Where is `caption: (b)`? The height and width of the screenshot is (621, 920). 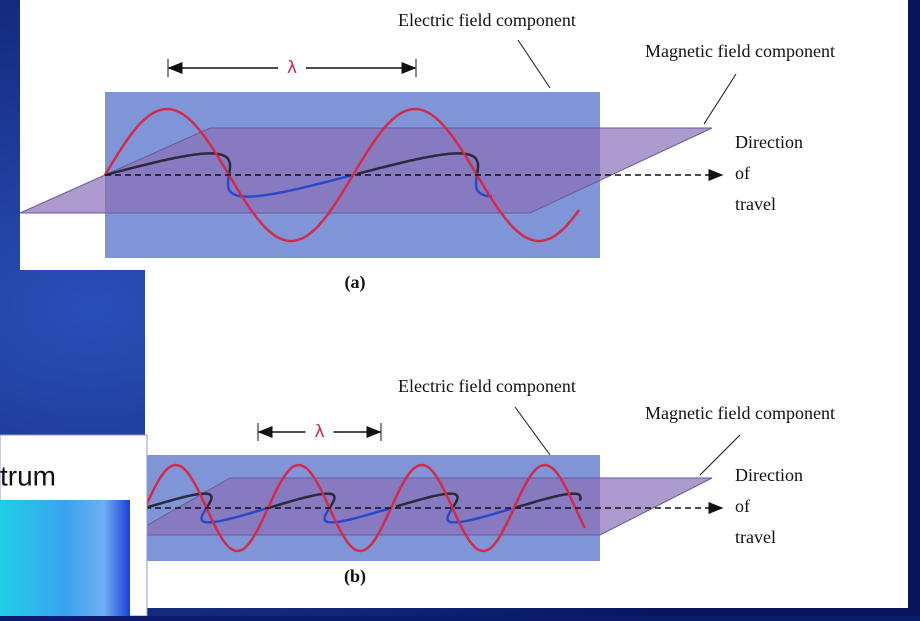 caption: (b) is located at coordinates (355, 576).